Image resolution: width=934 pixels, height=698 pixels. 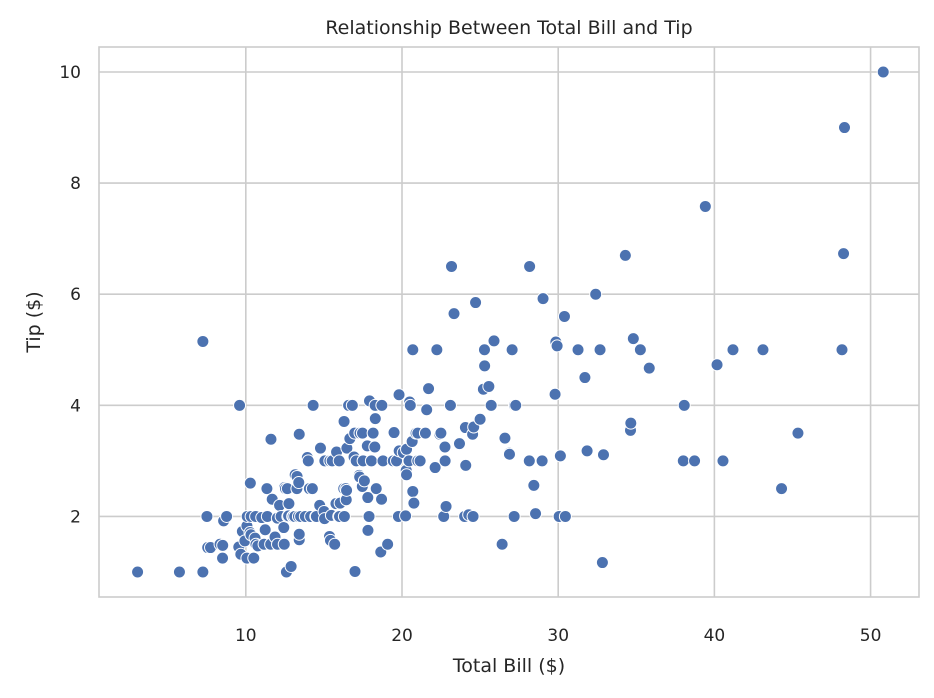 I want to click on y-tick-label: 8, so click(x=75, y=184).